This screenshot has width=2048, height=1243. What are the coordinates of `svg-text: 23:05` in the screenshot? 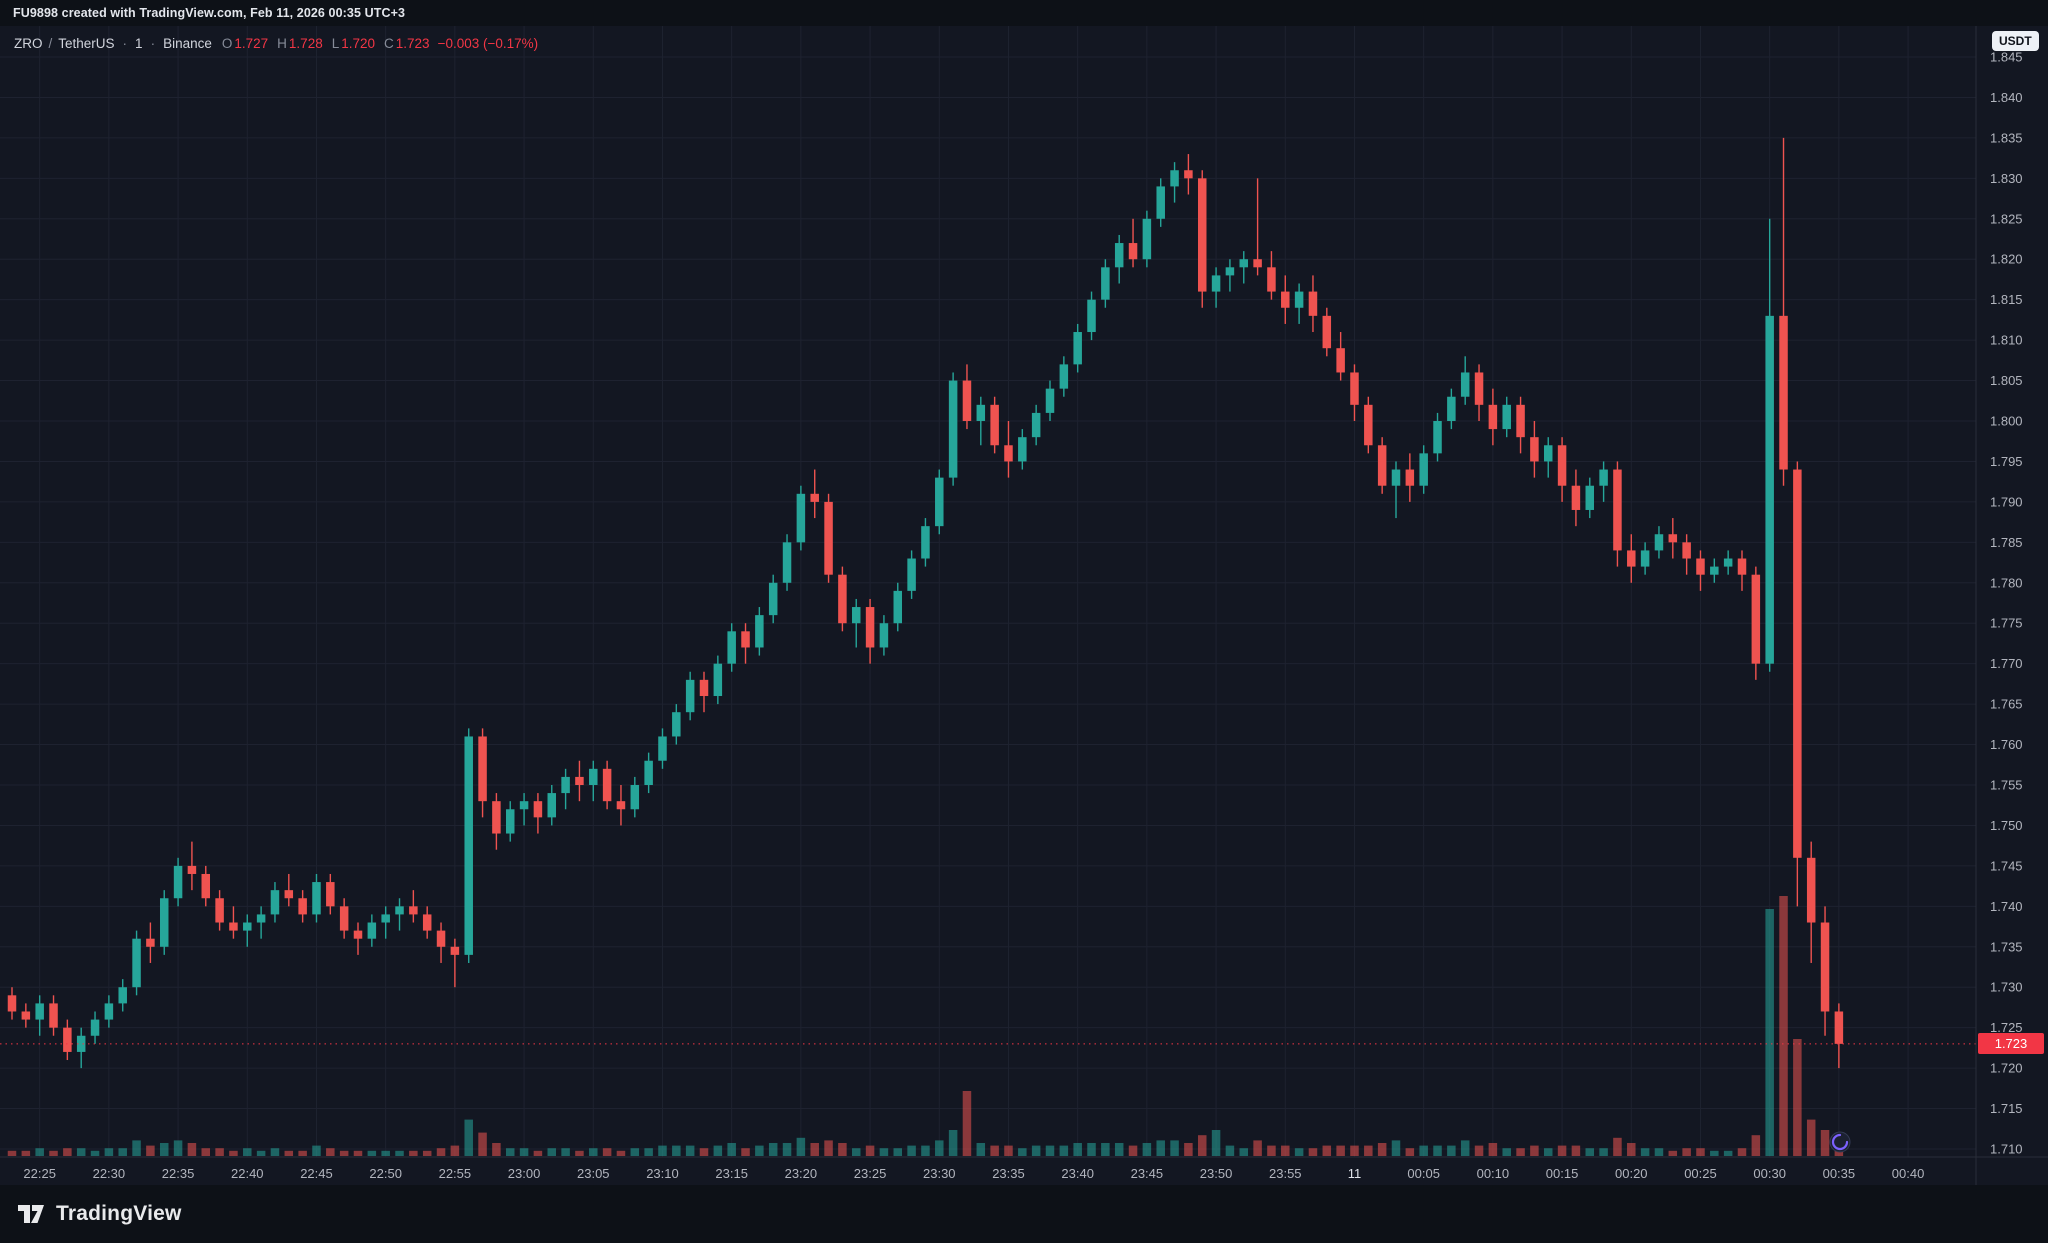 It's located at (593, 1173).